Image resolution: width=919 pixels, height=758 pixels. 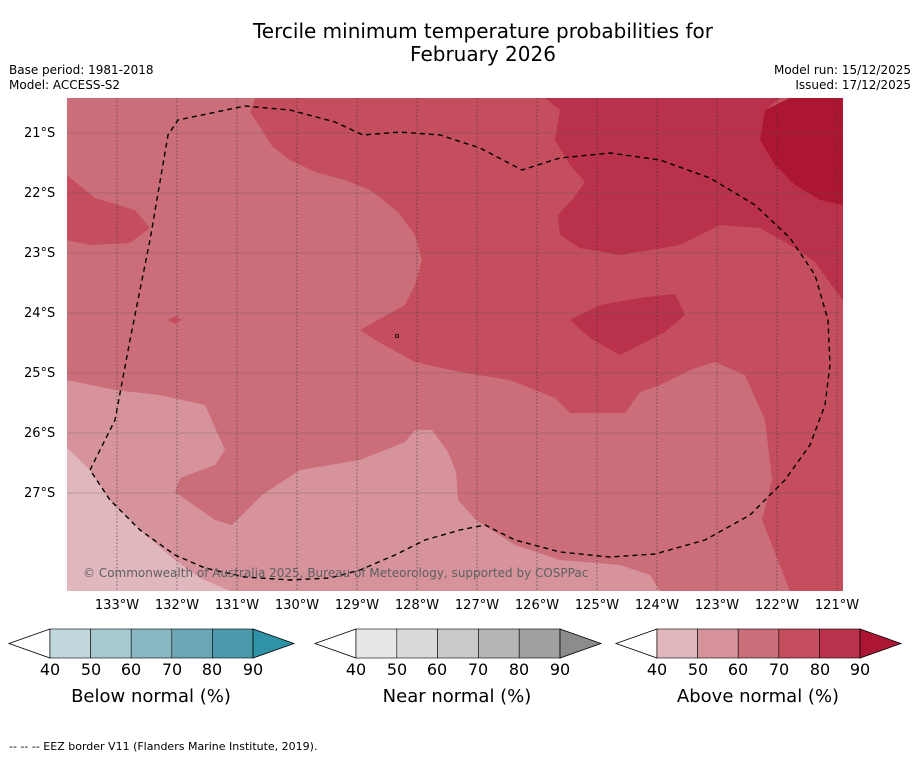 I want to click on meta-right: Model run: 15/12/2025 Issued: 17/12/2025, so click(x=842, y=78).